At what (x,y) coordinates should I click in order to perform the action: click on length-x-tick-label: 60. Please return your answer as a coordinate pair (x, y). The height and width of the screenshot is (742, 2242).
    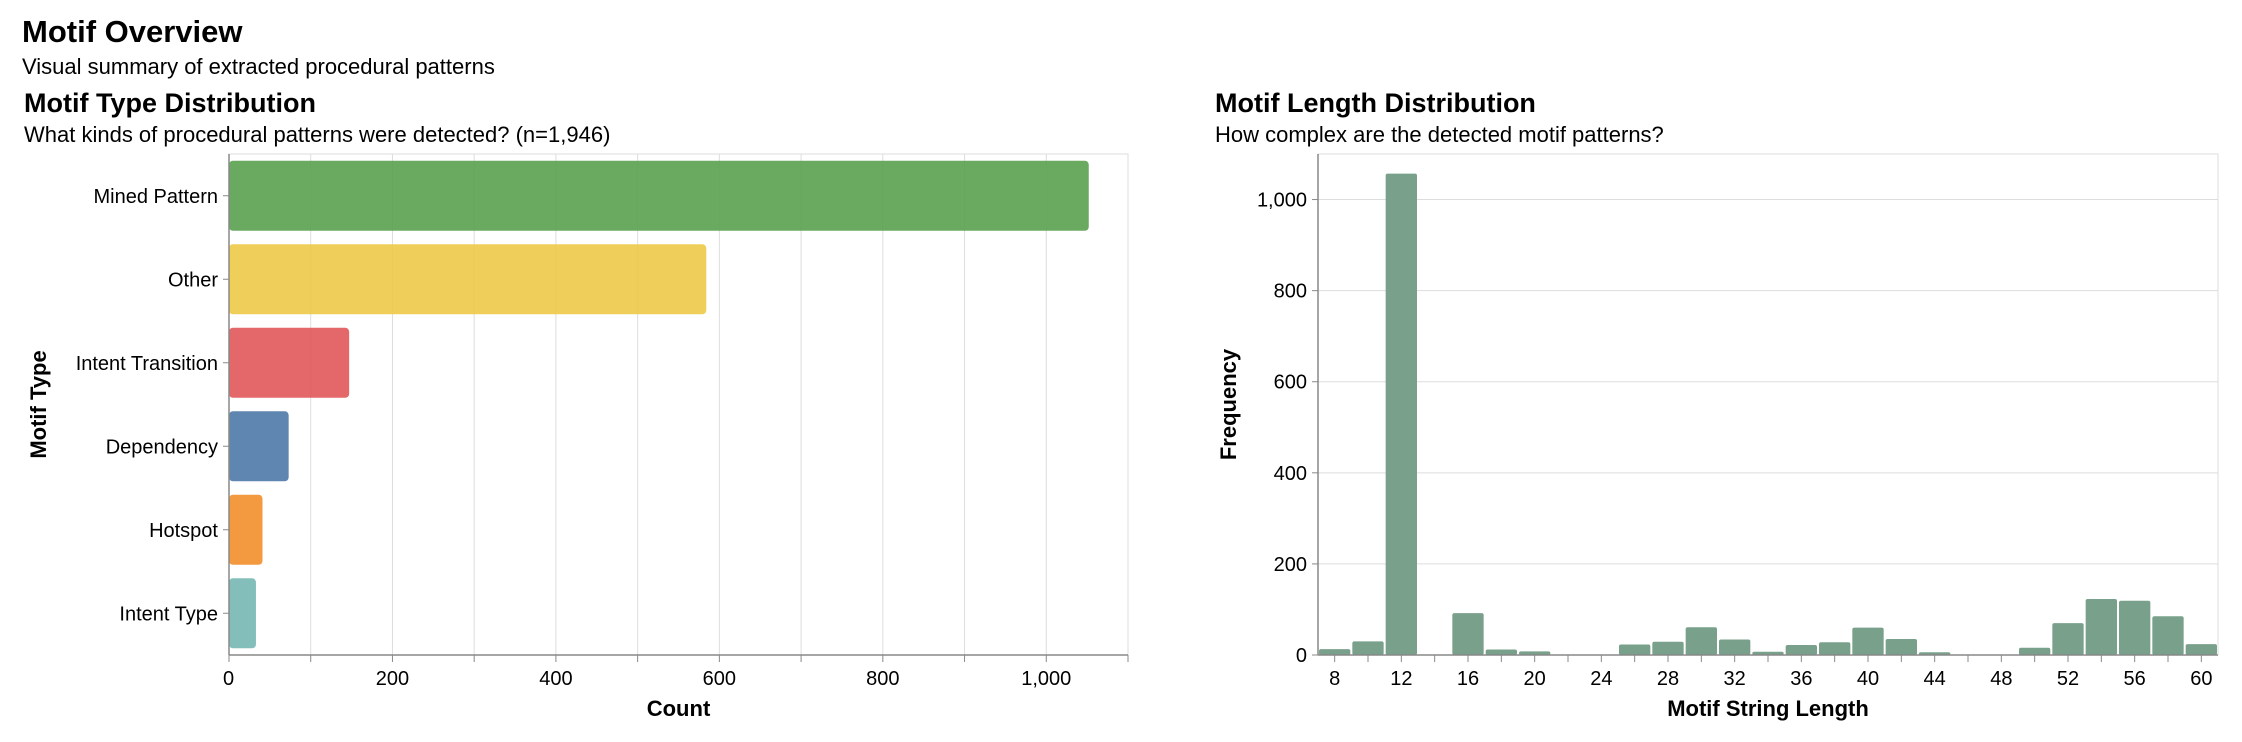
    Looking at the image, I should click on (2201, 679).